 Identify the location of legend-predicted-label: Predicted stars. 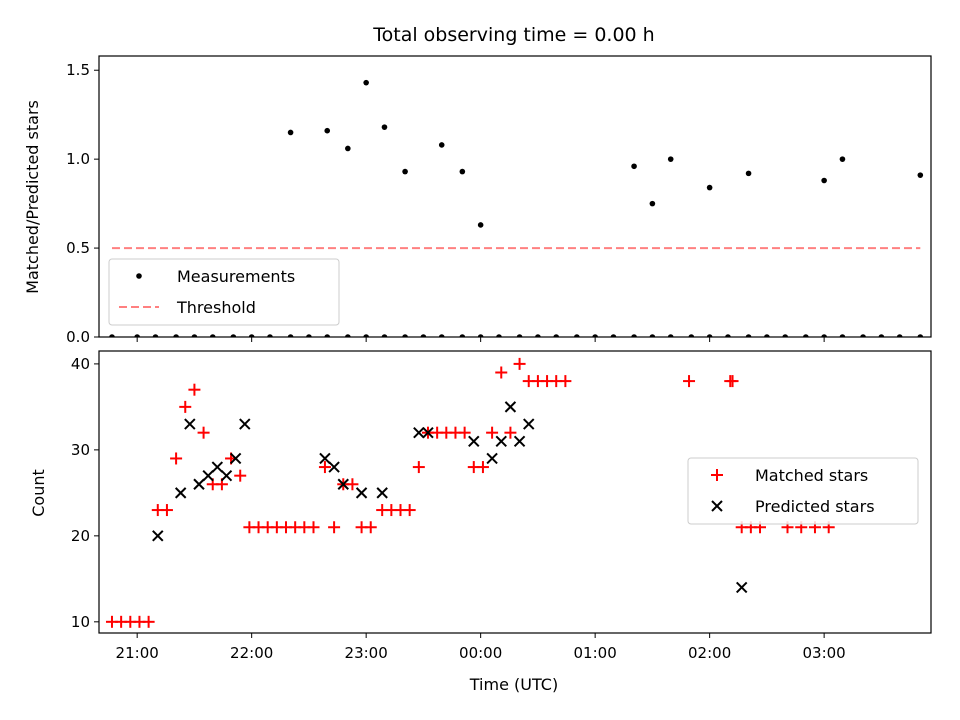
(815, 506).